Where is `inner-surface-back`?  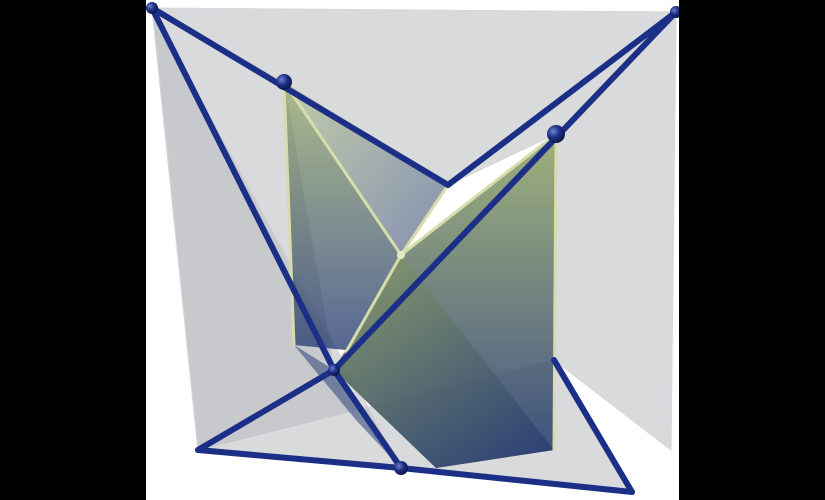 inner-surface-back is located at coordinates (366, 168).